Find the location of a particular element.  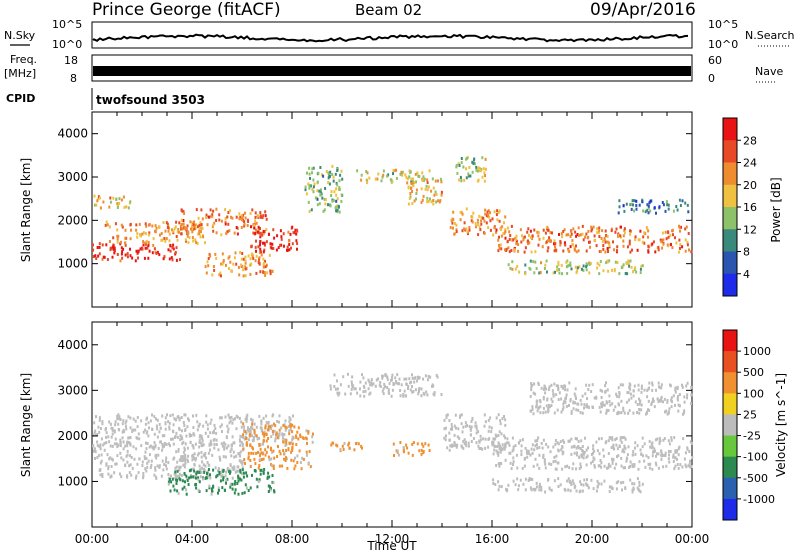

freq-tick-hi: 18 is located at coordinates (71, 60).